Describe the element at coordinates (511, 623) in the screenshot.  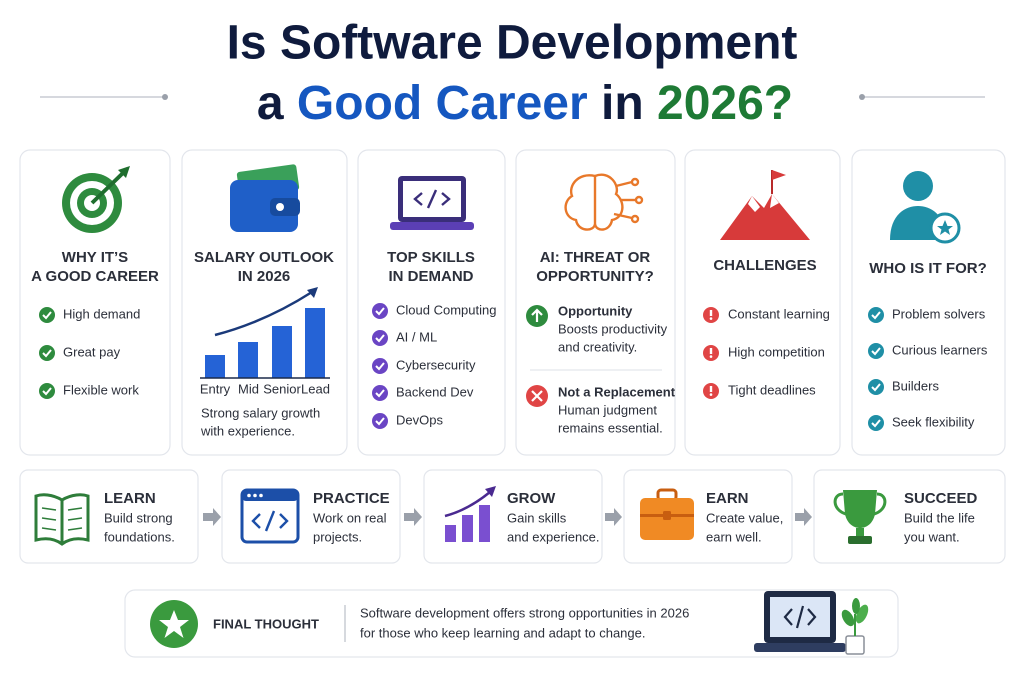
I see `final-card` at that location.